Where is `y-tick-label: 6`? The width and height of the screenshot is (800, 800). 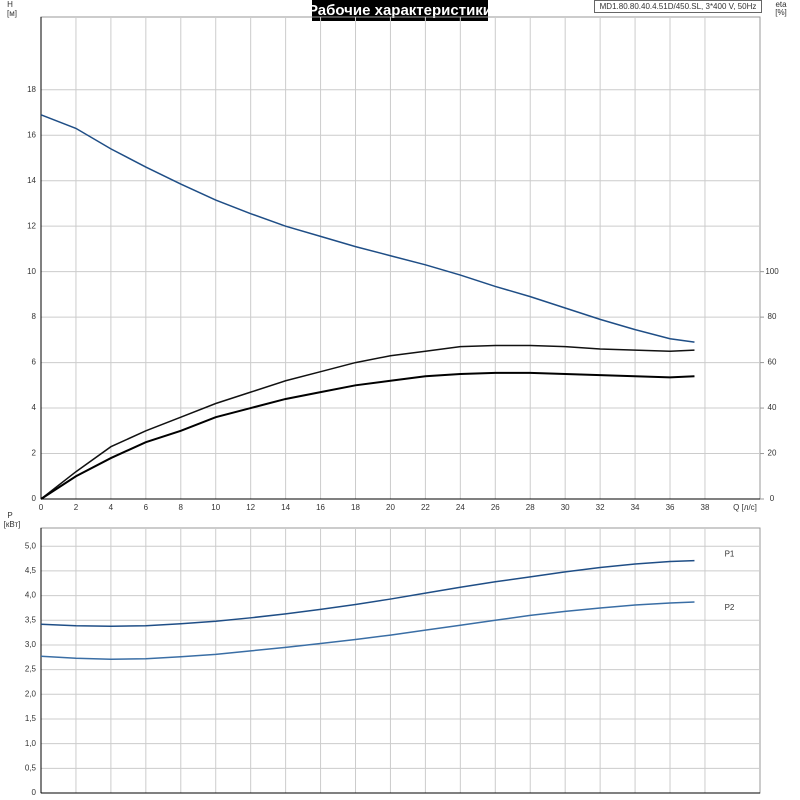 y-tick-label: 6 is located at coordinates (34, 362).